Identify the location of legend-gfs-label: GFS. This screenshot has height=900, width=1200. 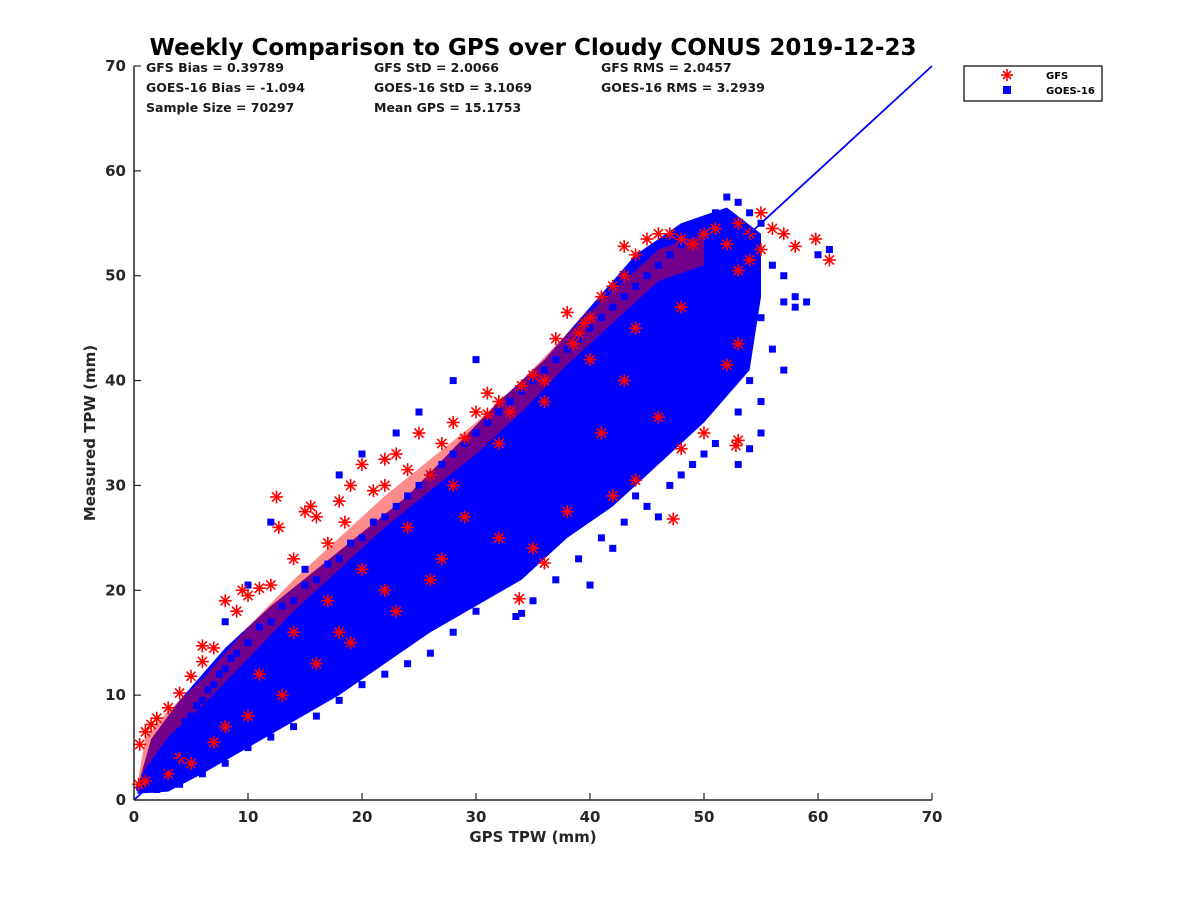
(1057, 76).